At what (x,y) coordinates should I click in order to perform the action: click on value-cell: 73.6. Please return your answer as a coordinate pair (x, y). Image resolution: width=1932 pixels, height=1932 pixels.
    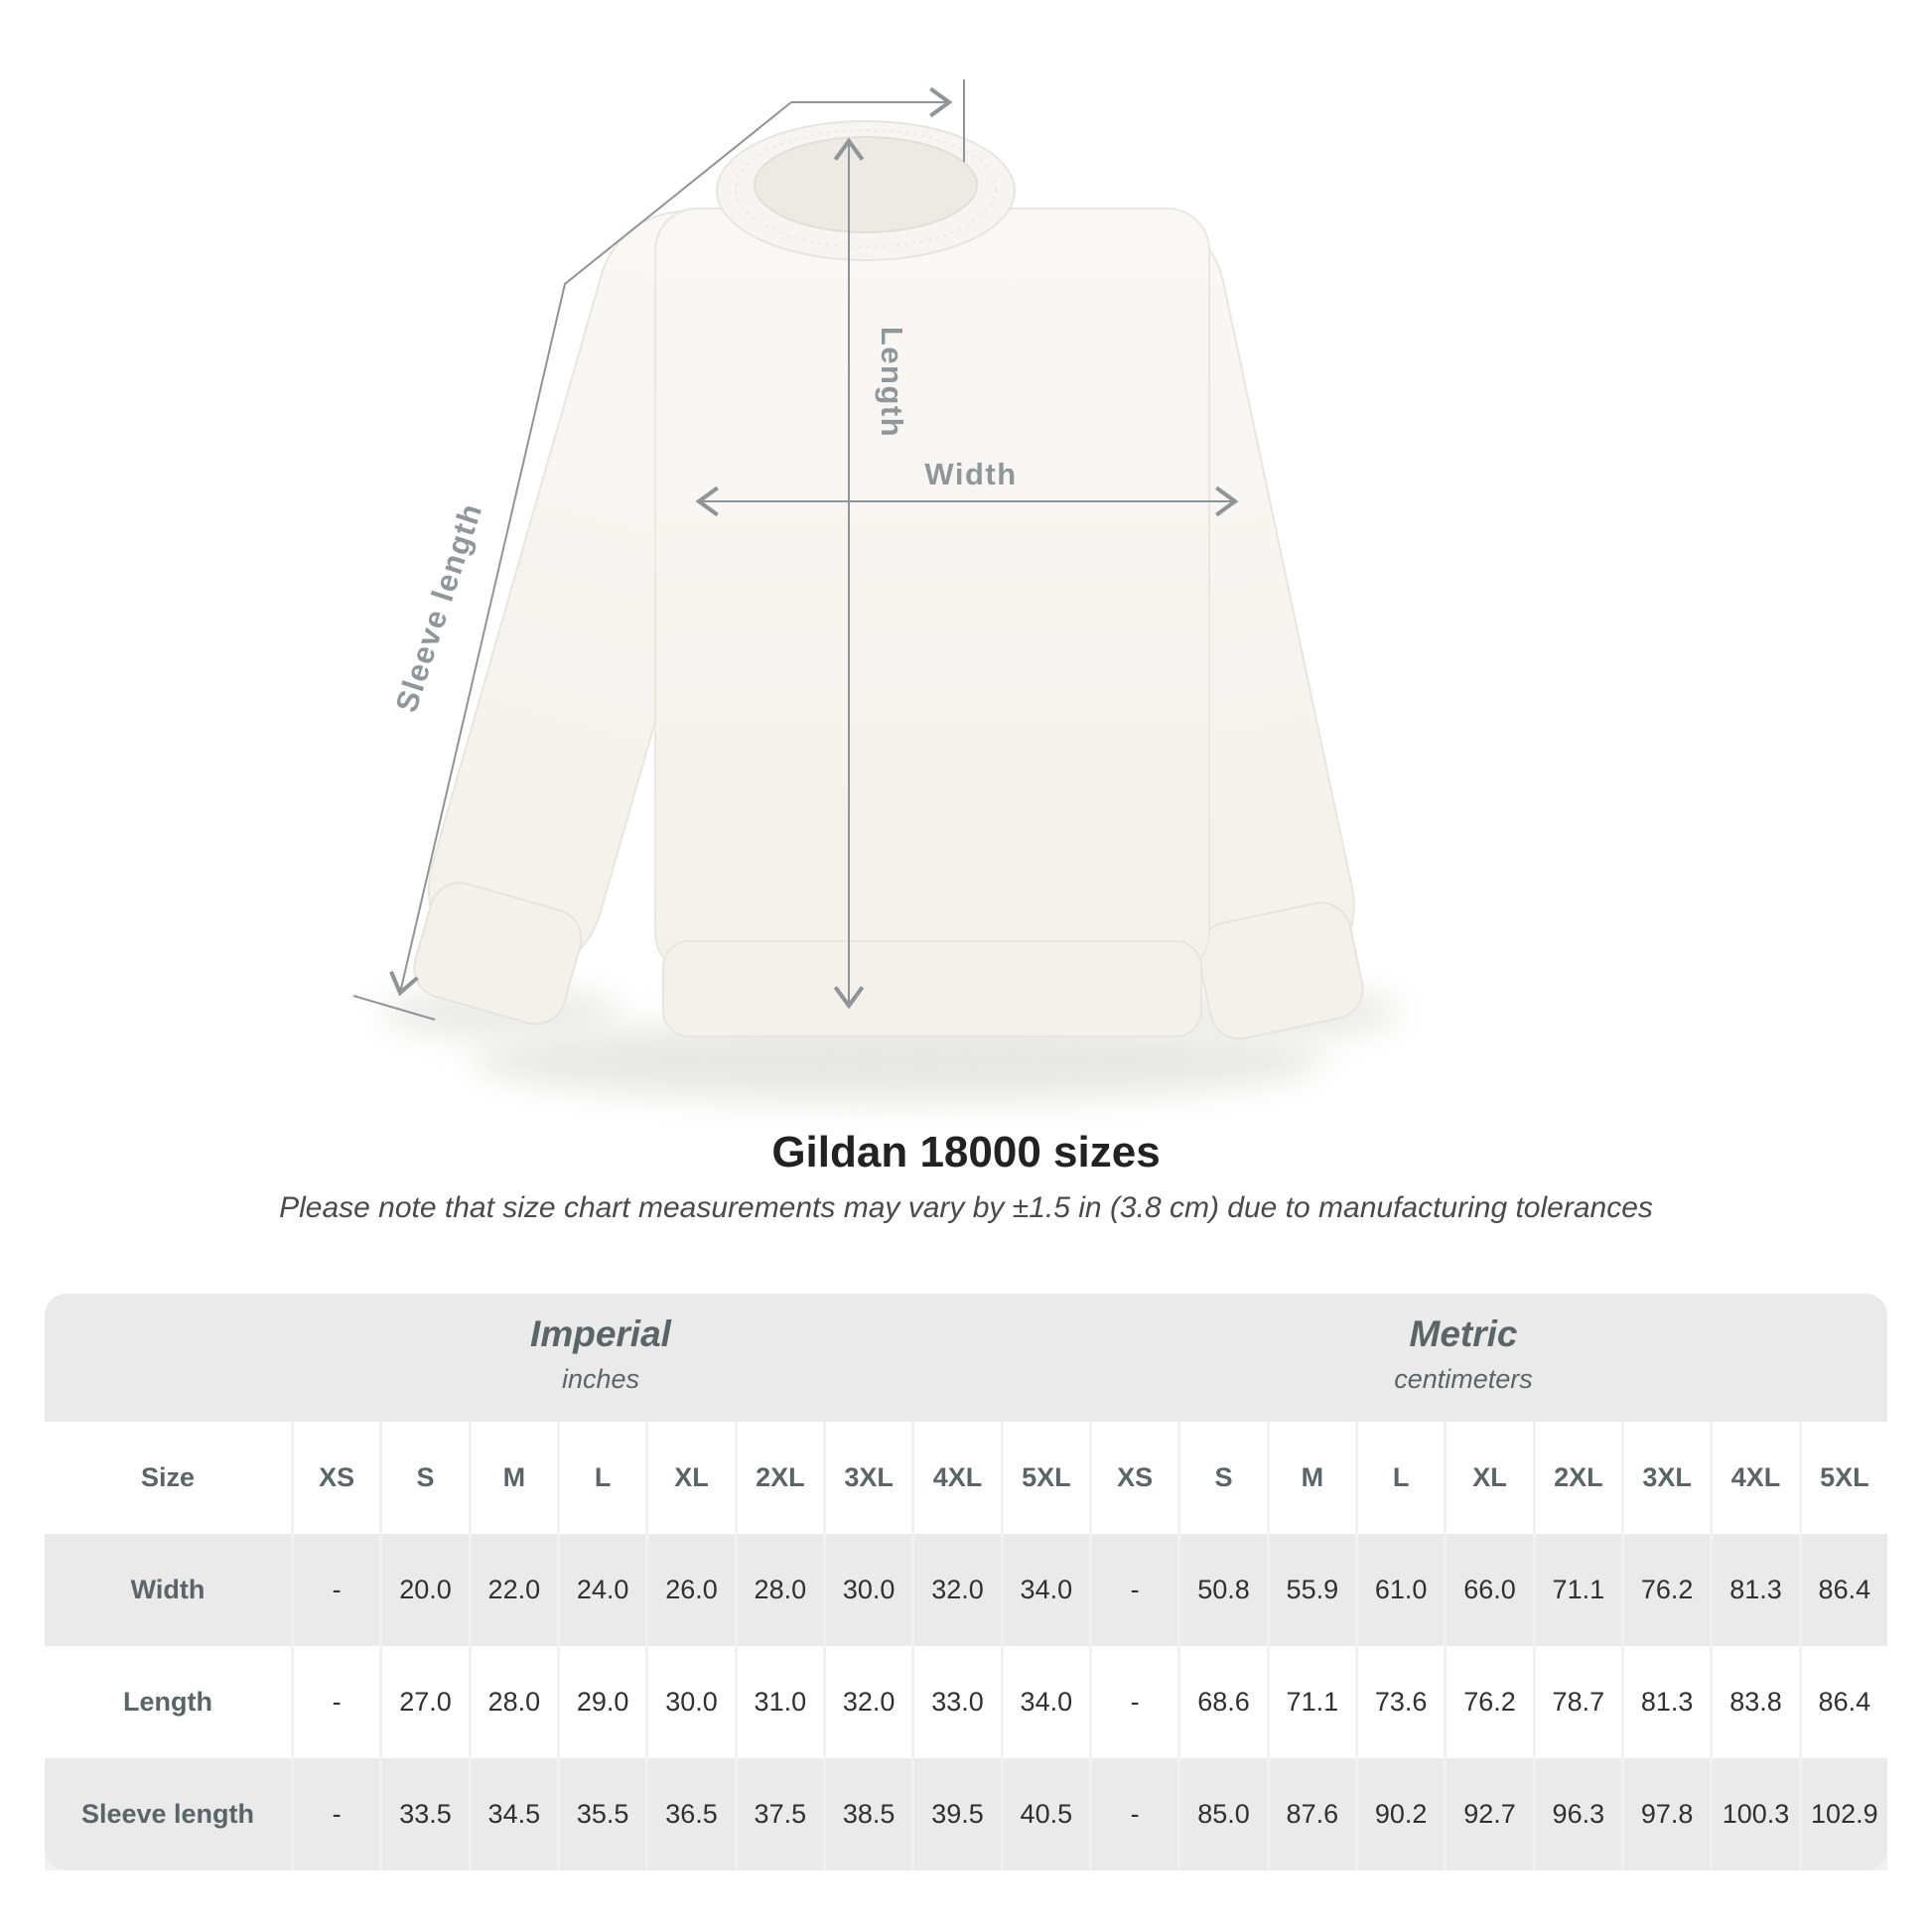
    Looking at the image, I should click on (1401, 1702).